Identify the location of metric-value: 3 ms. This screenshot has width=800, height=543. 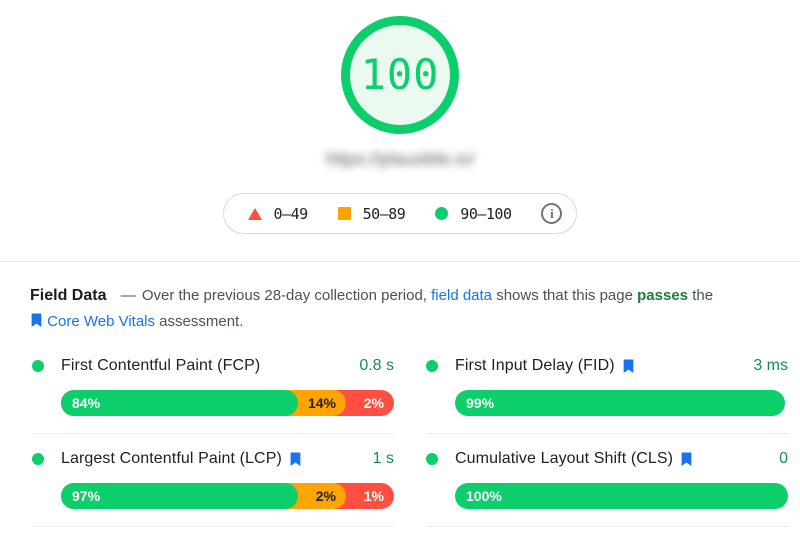
(770, 365).